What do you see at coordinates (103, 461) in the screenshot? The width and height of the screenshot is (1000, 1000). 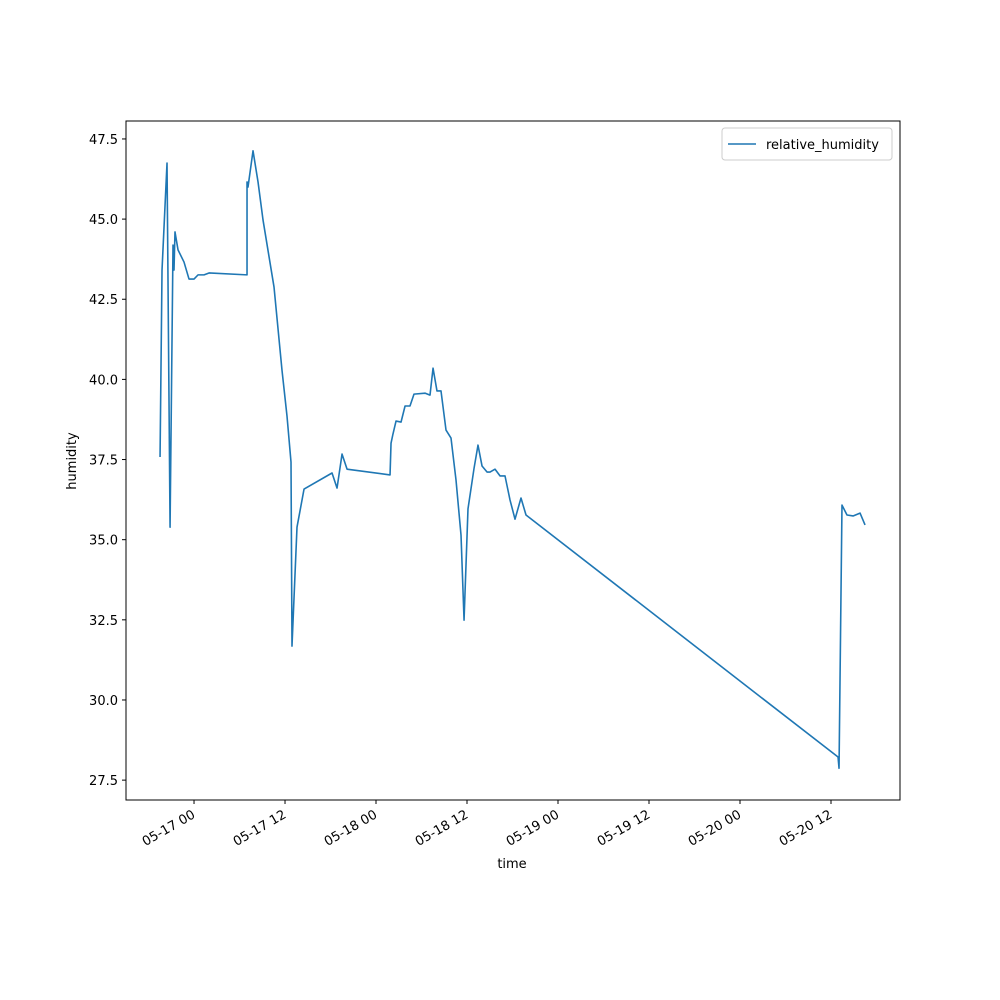 I see `y-tick-label: 37.5` at bounding box center [103, 461].